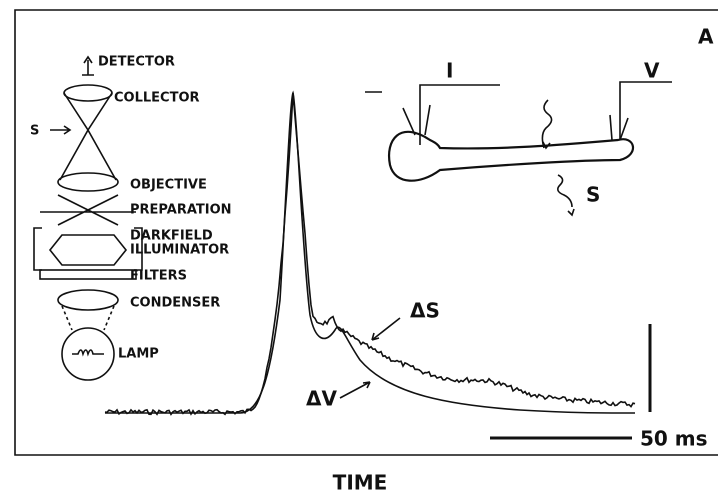  What do you see at coordinates (179, 250) in the screenshot?
I see `optics-label: ILLUMINATOR` at bounding box center [179, 250].